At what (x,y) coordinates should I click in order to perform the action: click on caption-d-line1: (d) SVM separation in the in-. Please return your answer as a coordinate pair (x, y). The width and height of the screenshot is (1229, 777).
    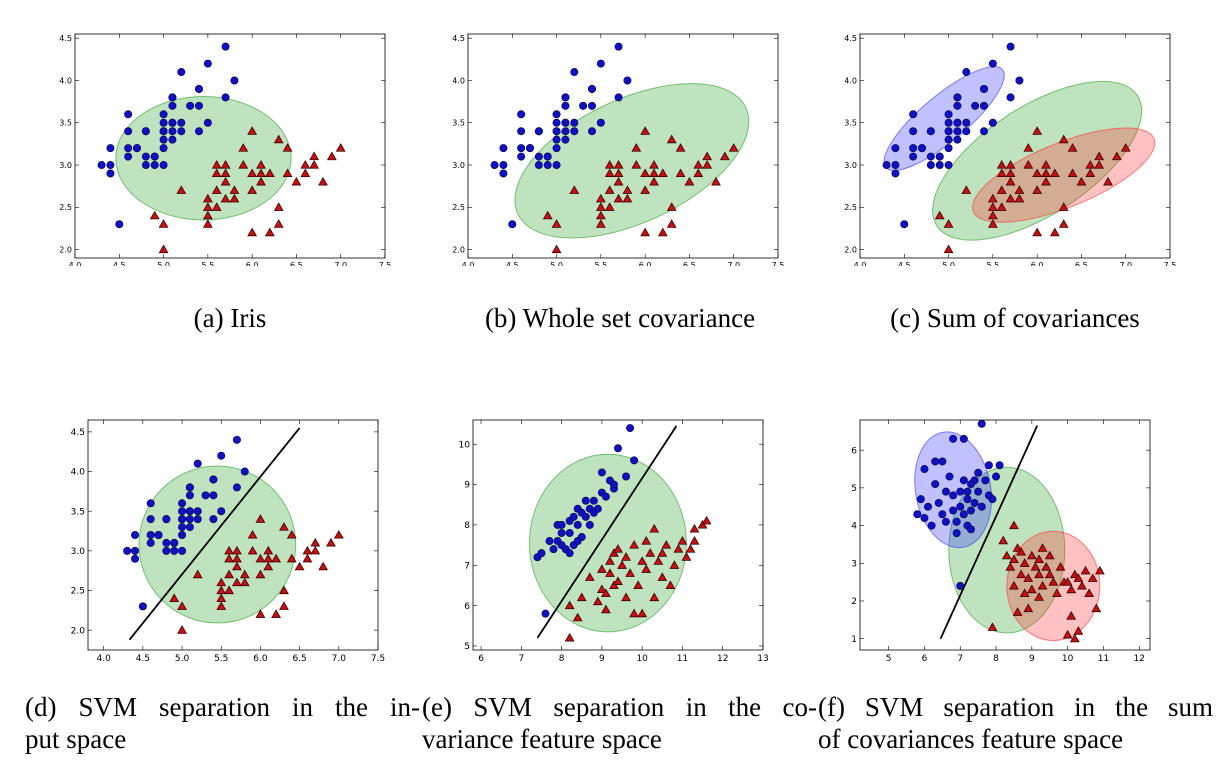
    Looking at the image, I should click on (222, 707).